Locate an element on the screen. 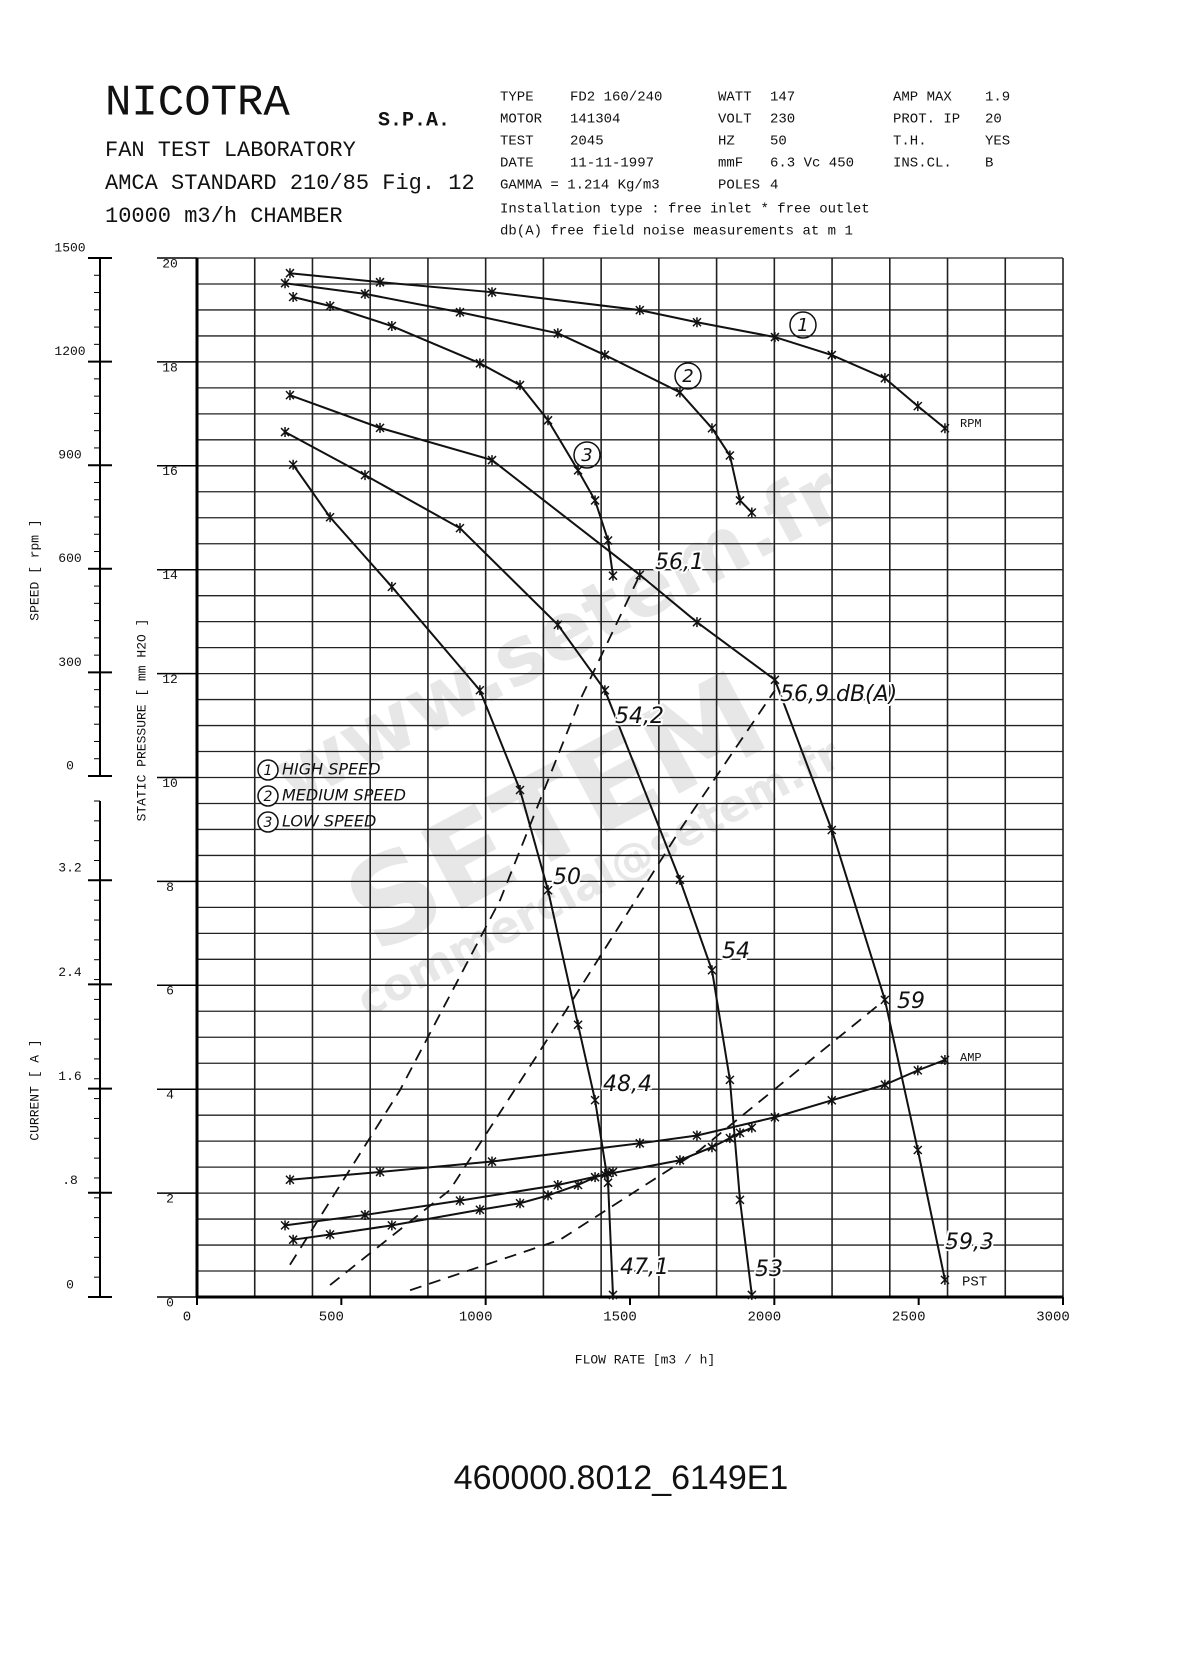 This screenshot has width=1181, height=1654. x-tick-label: 3000 is located at coordinates (1053, 1318).